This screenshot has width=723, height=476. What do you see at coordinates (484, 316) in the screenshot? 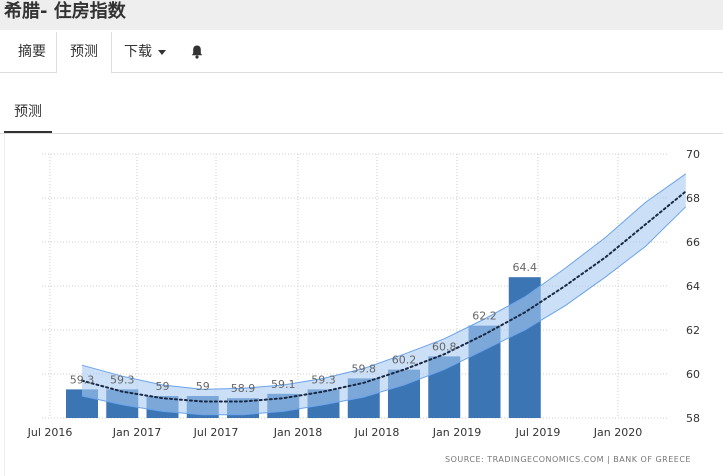
I see `data-label: 62.2` at bounding box center [484, 316].